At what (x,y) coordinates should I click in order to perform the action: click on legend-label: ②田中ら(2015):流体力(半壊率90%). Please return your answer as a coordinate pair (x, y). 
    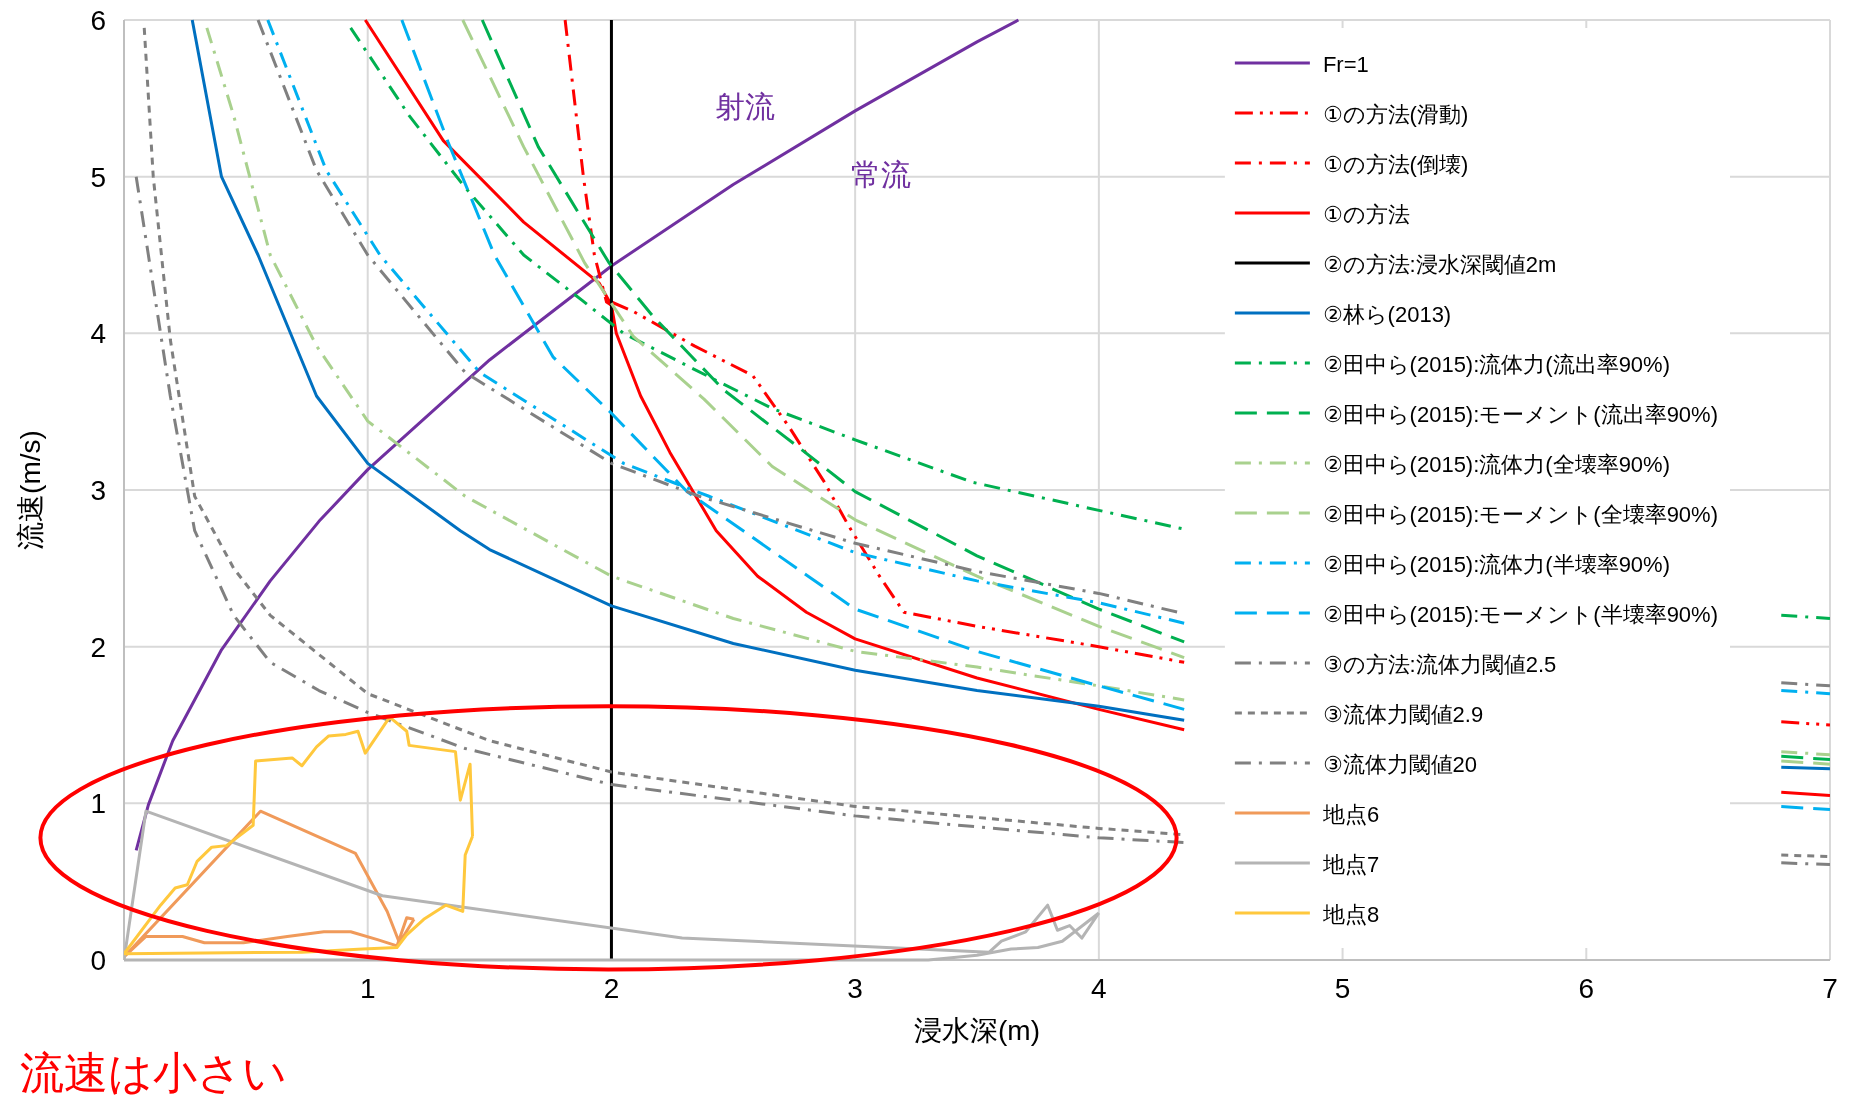
    Looking at the image, I should click on (1496, 564).